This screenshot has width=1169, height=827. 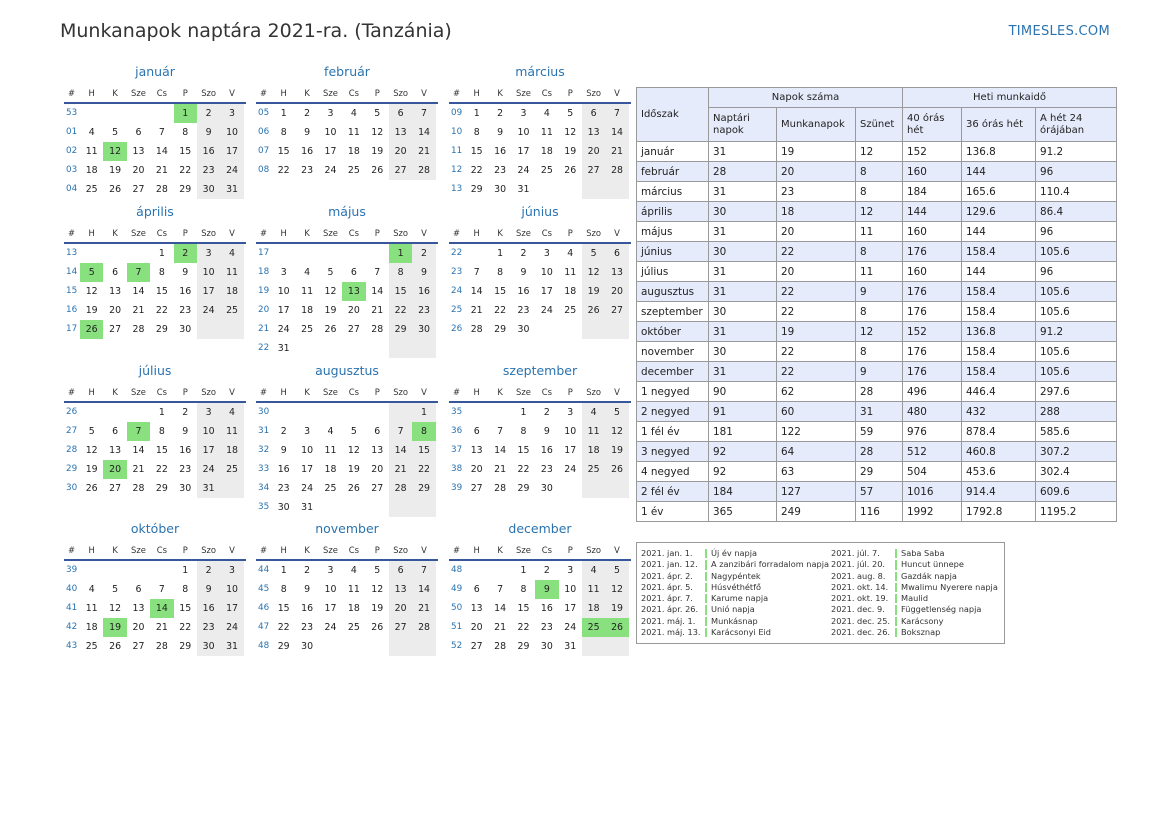 I want to click on day-cell: 29, so click(x=161, y=488).